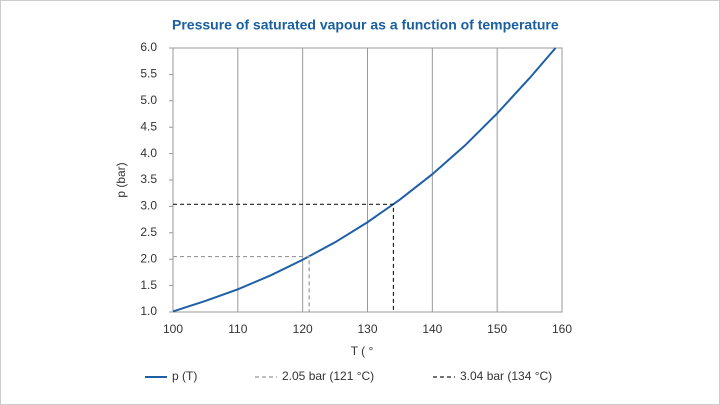 The image size is (720, 405). Describe the element at coordinates (562, 329) in the screenshot. I see `x-tick-label: 160` at that location.